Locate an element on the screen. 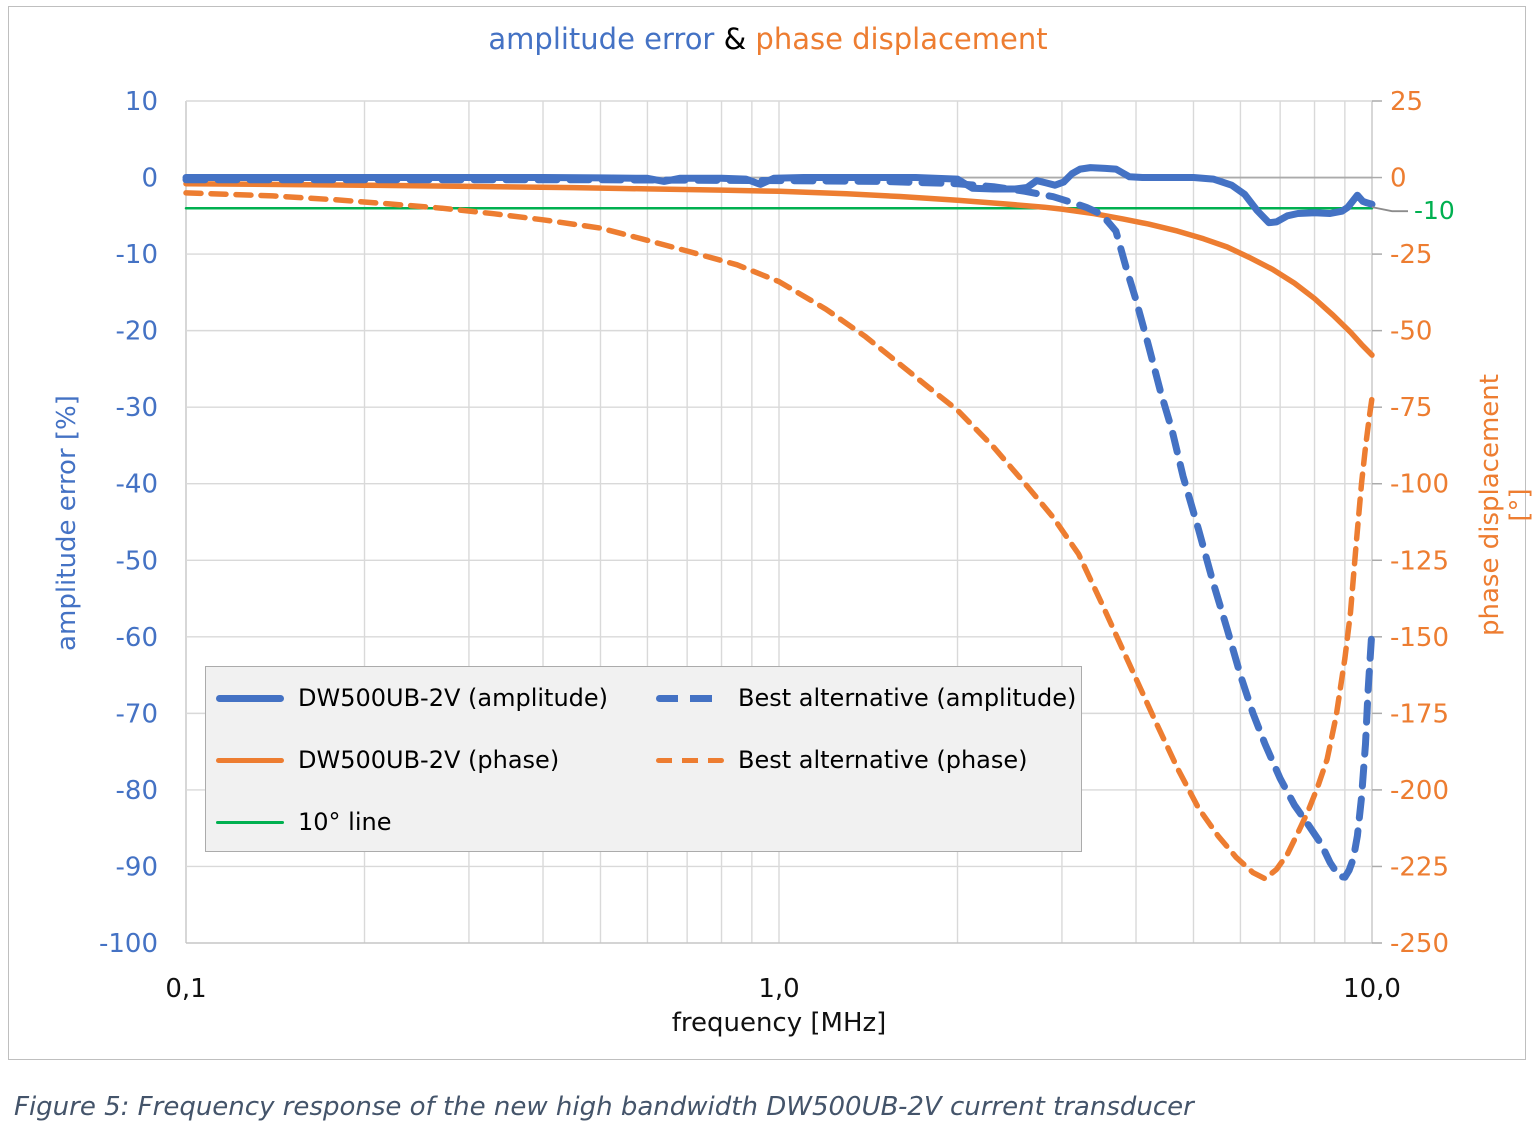 The height and width of the screenshot is (1143, 1536). y-left-axis-title: amplitude error [%] is located at coordinates (67, 523).